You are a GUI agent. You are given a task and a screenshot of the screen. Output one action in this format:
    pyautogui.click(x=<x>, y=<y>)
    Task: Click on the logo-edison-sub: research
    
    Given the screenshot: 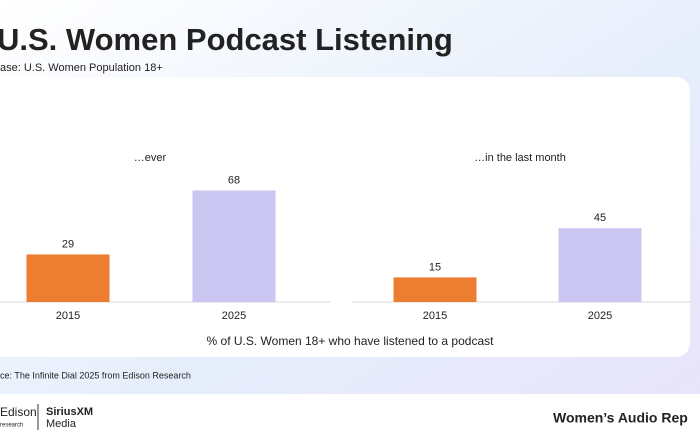 What is the action you would take?
    pyautogui.click(x=11, y=426)
    